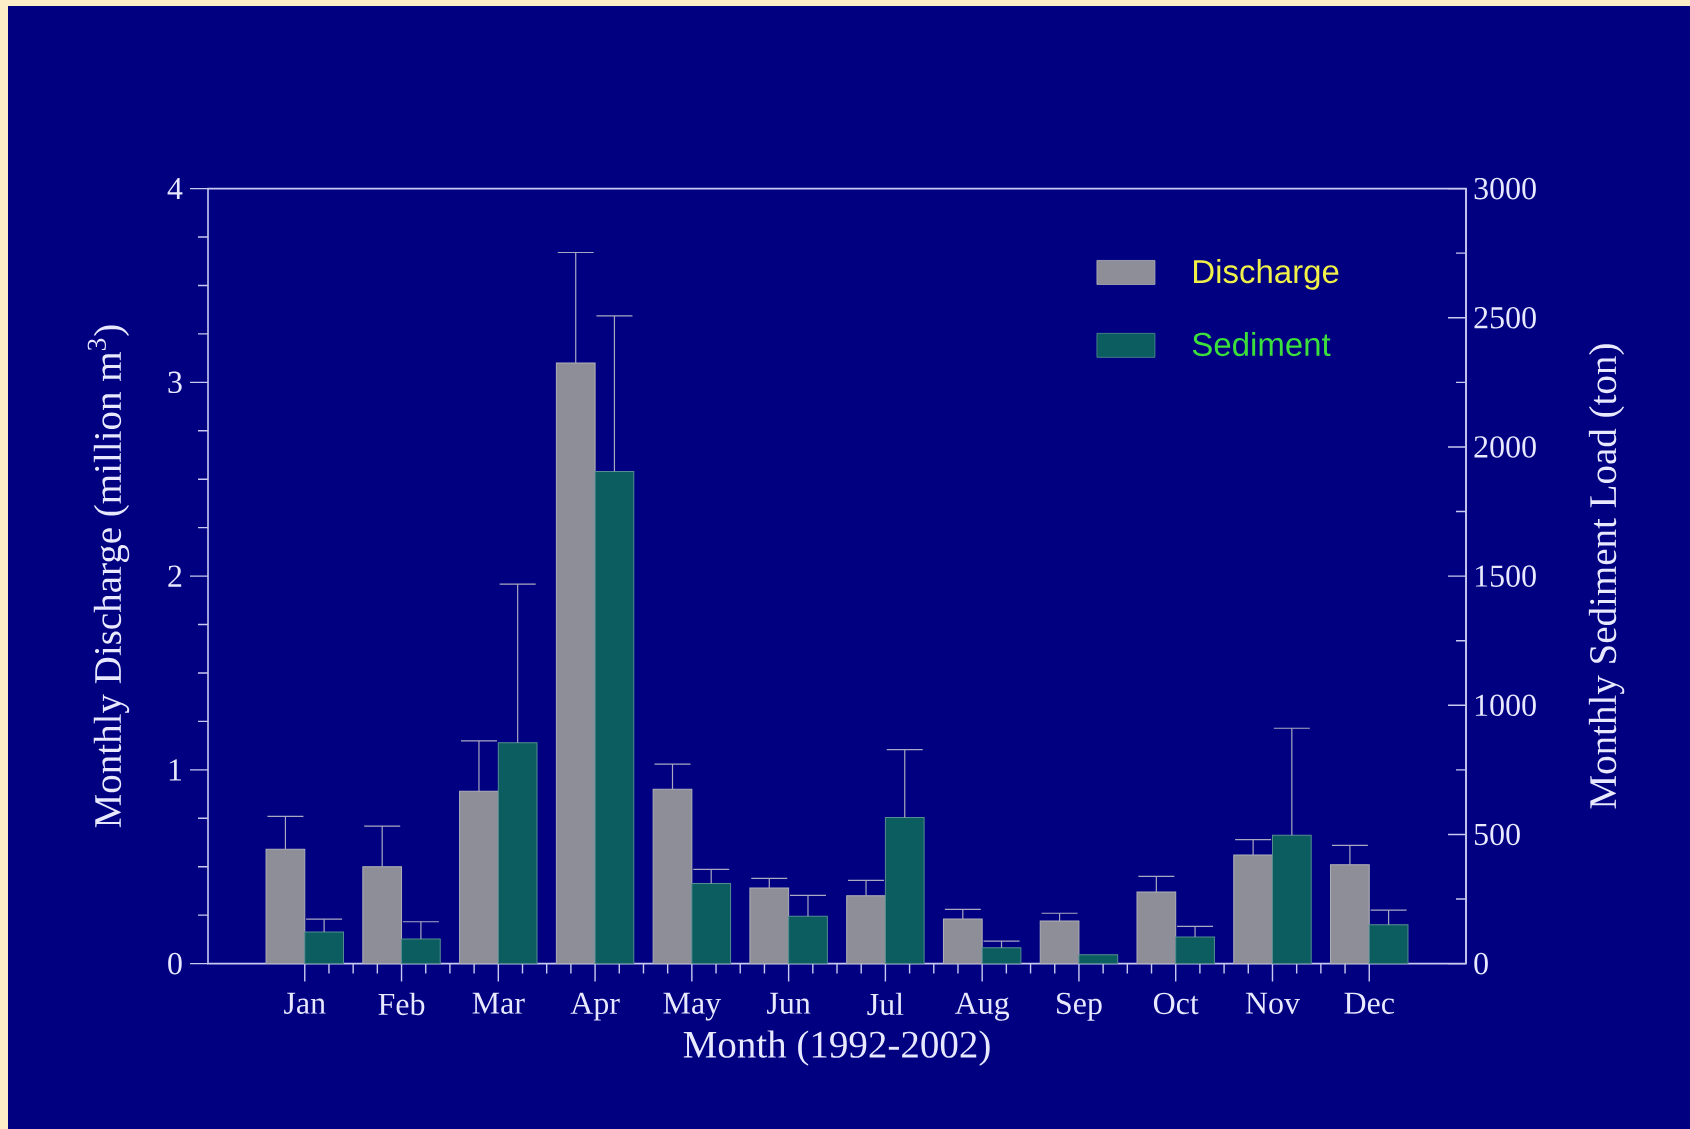 The image size is (1690, 1129). What do you see at coordinates (1505, 317) in the screenshot?
I see `y2-tick-label: 2500` at bounding box center [1505, 317].